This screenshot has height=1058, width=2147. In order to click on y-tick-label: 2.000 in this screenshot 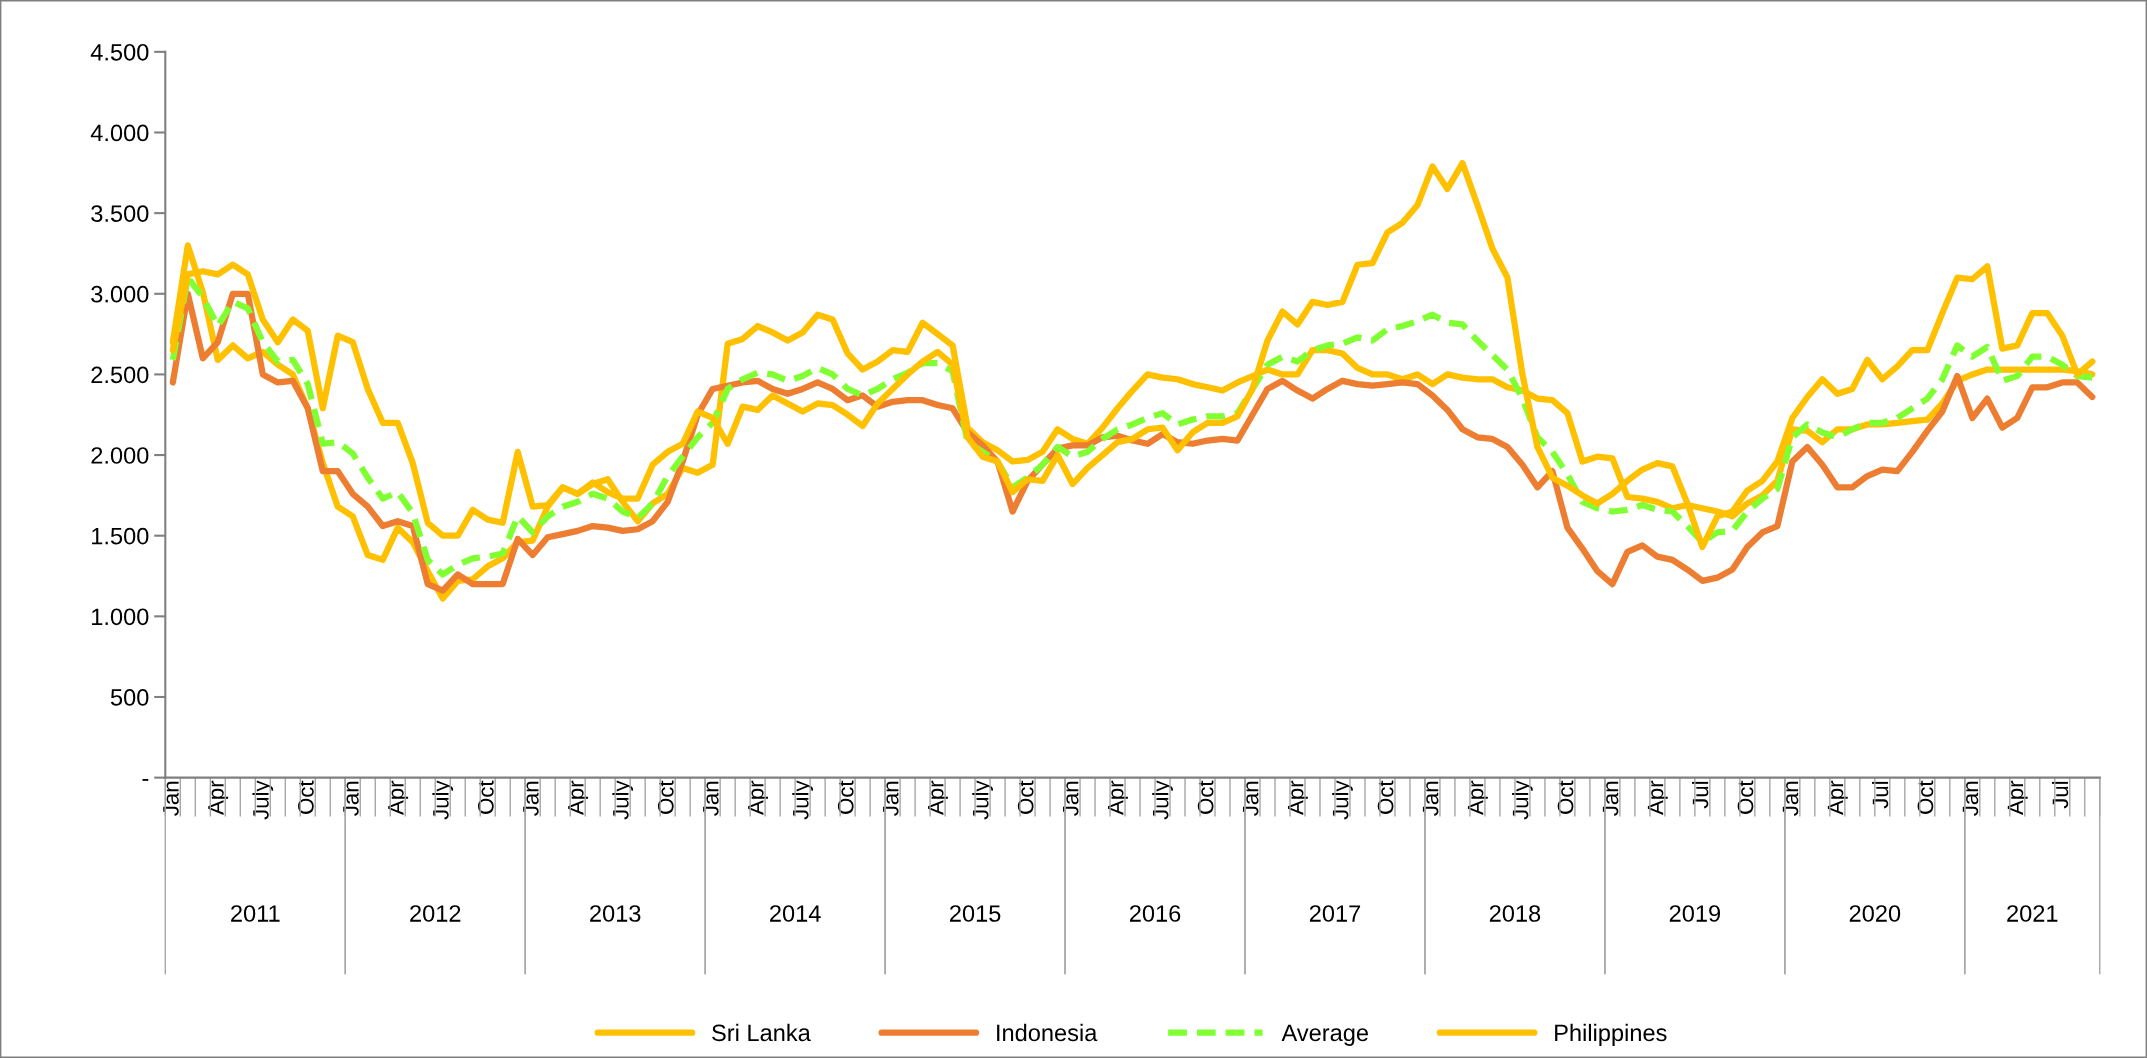, I will do `click(120, 455)`.